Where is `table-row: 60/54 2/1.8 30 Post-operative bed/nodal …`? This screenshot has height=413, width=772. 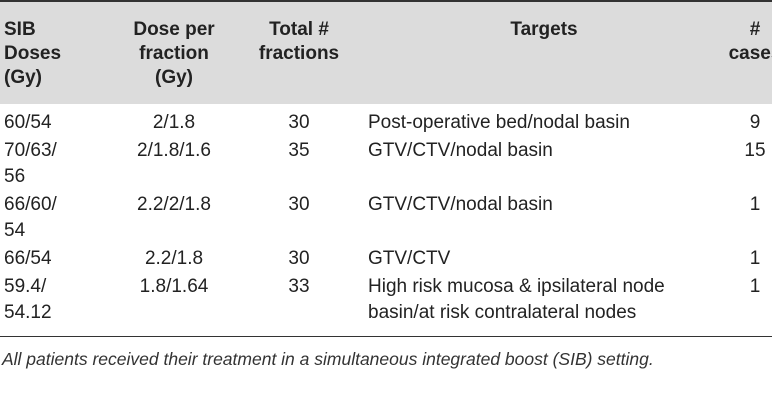 table-row: 60/54 2/1.8 30 Post-operative bed/nodal … is located at coordinates (386, 121).